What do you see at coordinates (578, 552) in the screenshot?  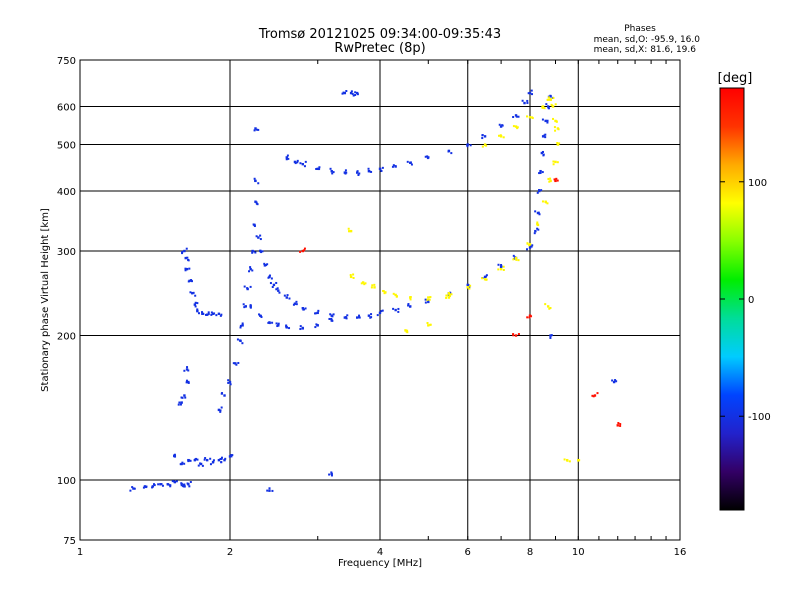 I see `x-tick-label: 10` at bounding box center [578, 552].